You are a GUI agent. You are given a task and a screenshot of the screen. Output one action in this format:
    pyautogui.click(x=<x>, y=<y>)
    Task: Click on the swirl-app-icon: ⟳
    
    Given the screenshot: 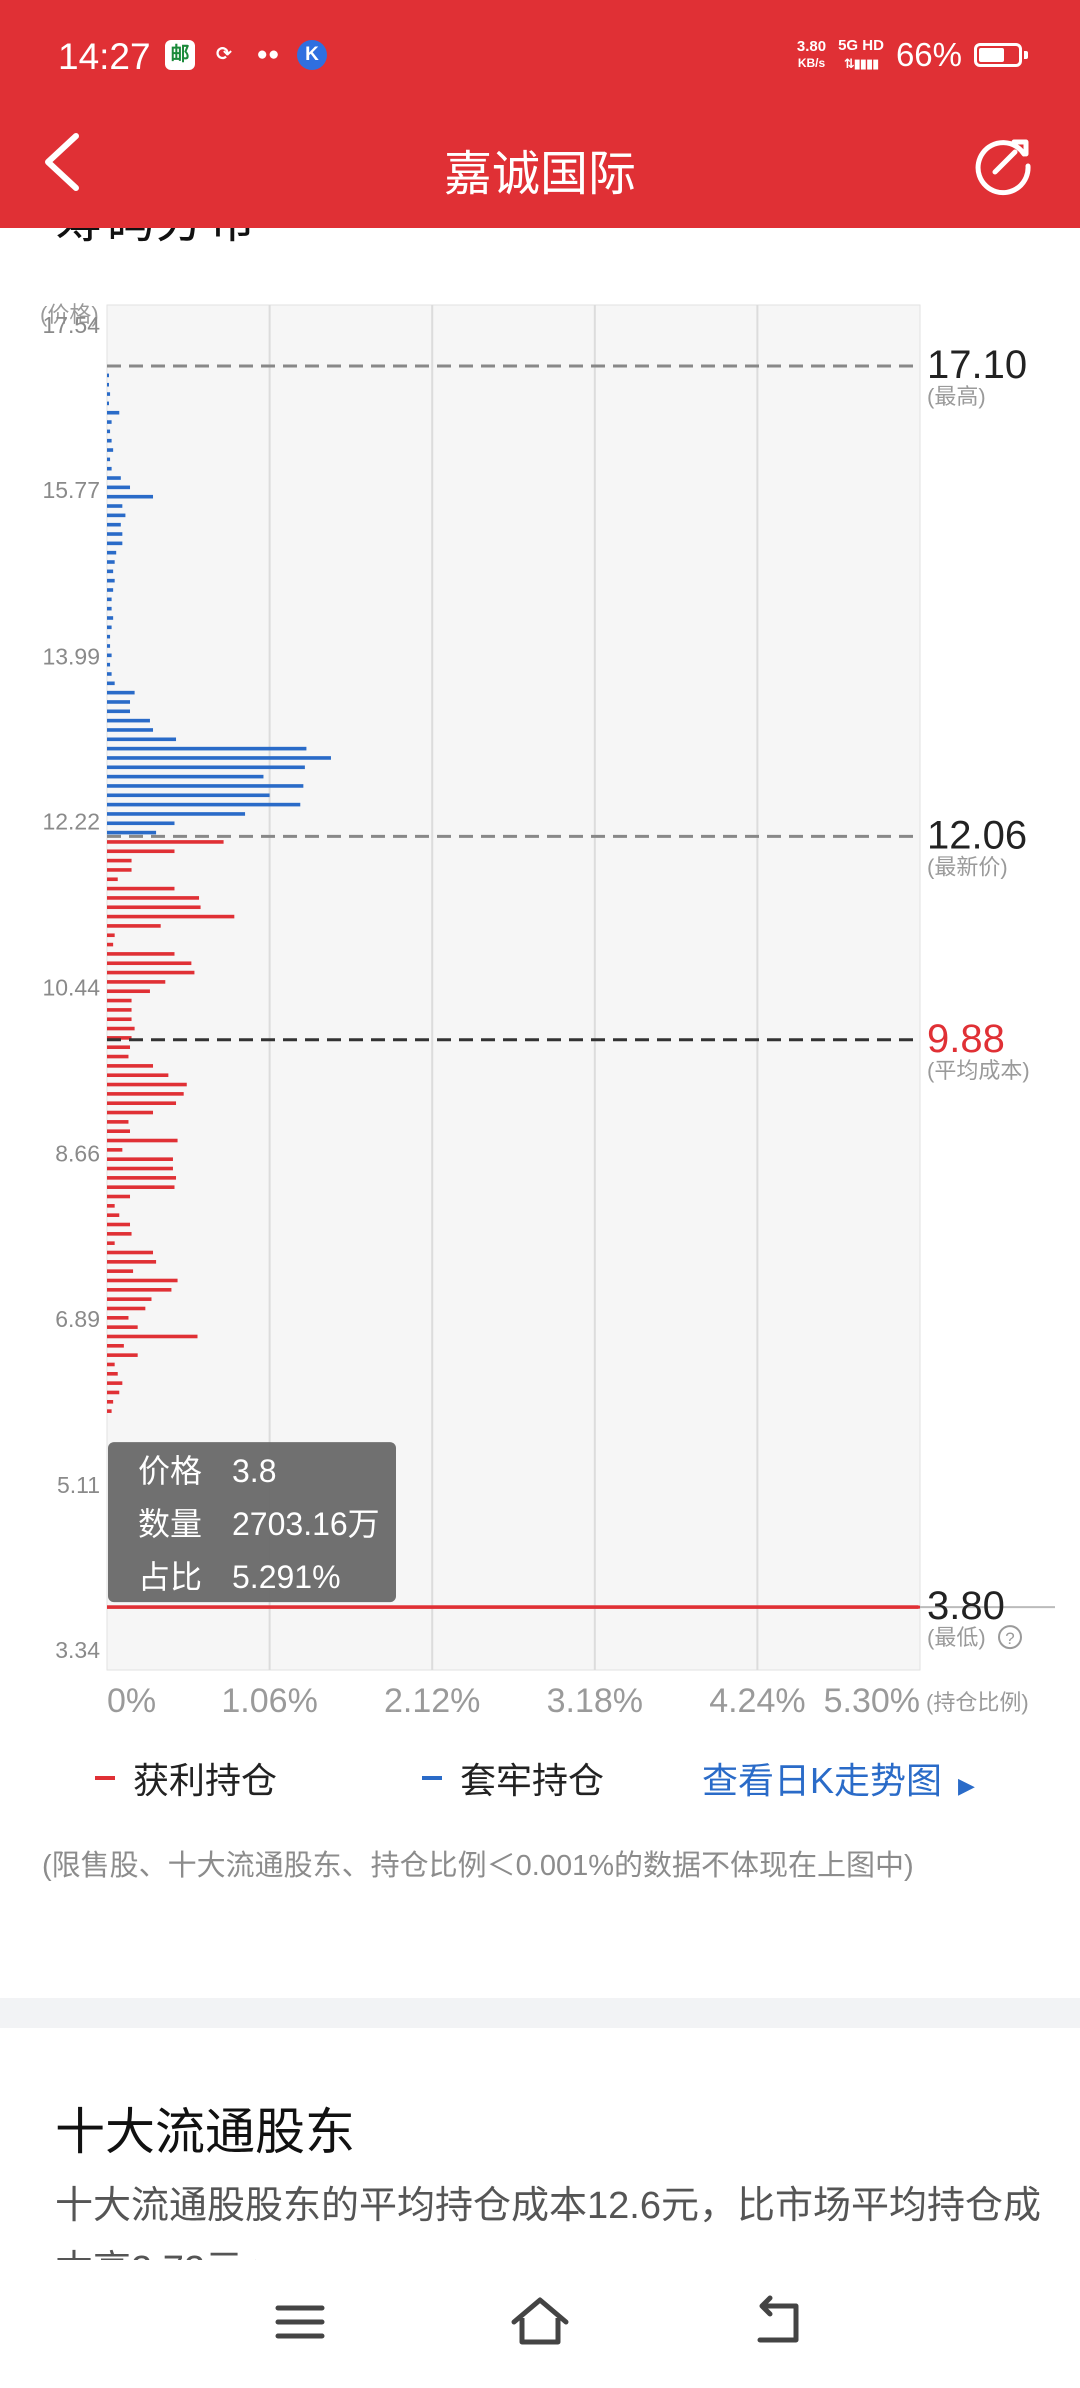 What is the action you would take?
    pyautogui.click(x=224, y=54)
    